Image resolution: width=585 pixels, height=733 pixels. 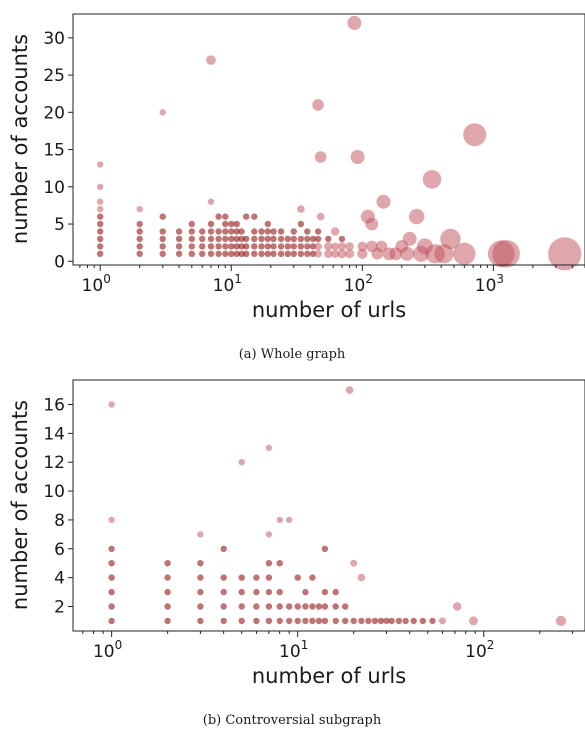 I want to click on y-tick-label-a-1: 5, so click(x=59, y=225).